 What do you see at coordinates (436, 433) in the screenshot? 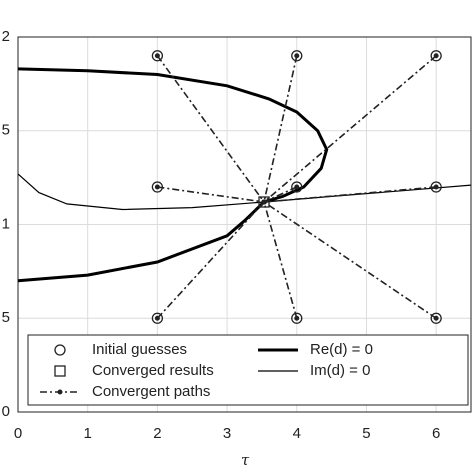
I see `x-tick-label: 6` at bounding box center [436, 433].